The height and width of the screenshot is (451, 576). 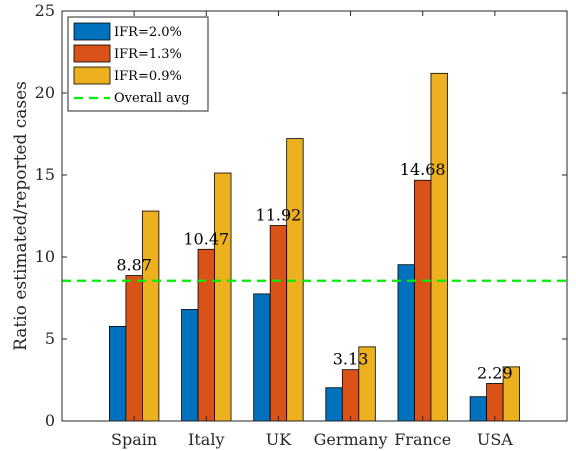 I want to click on y-tick-label: 25, so click(x=45, y=10).